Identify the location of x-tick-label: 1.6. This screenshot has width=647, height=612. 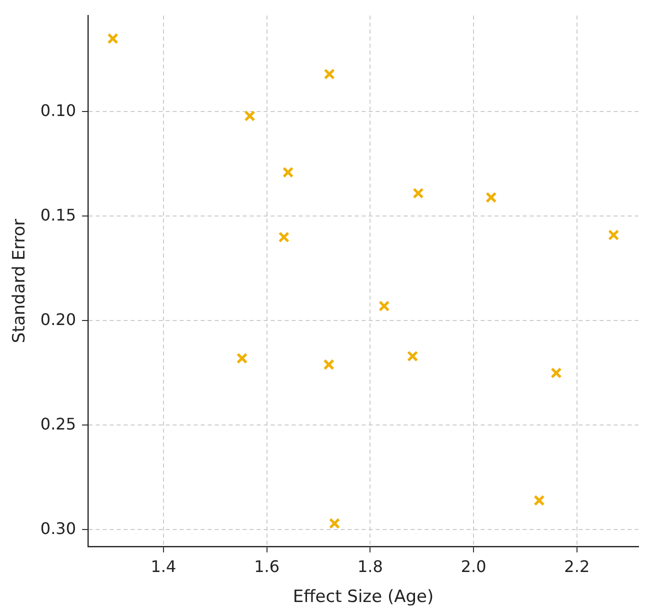
(267, 566).